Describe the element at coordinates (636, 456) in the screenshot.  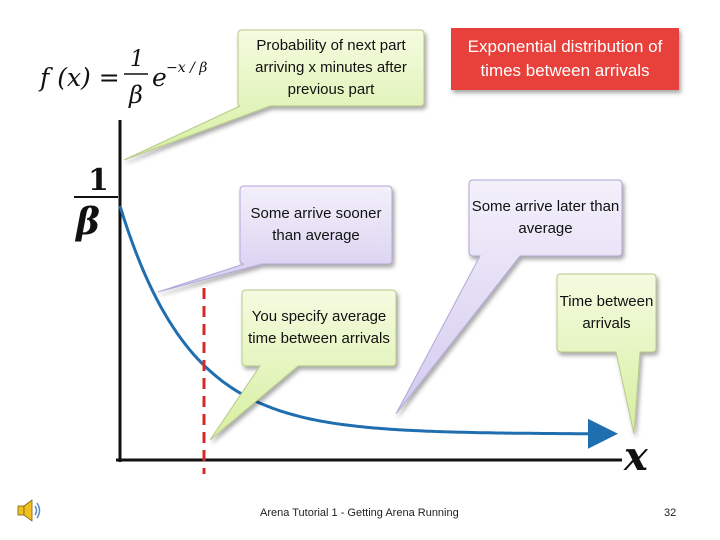
I see `x-axis-label: x` at that location.